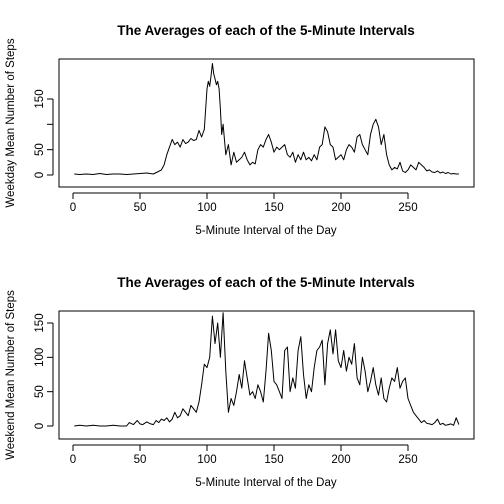 This screenshot has width=504, height=504. Describe the element at coordinates (11, 375) in the screenshot. I see `weekend-y-axis-label: Weekend Mean Number of Steps` at that location.